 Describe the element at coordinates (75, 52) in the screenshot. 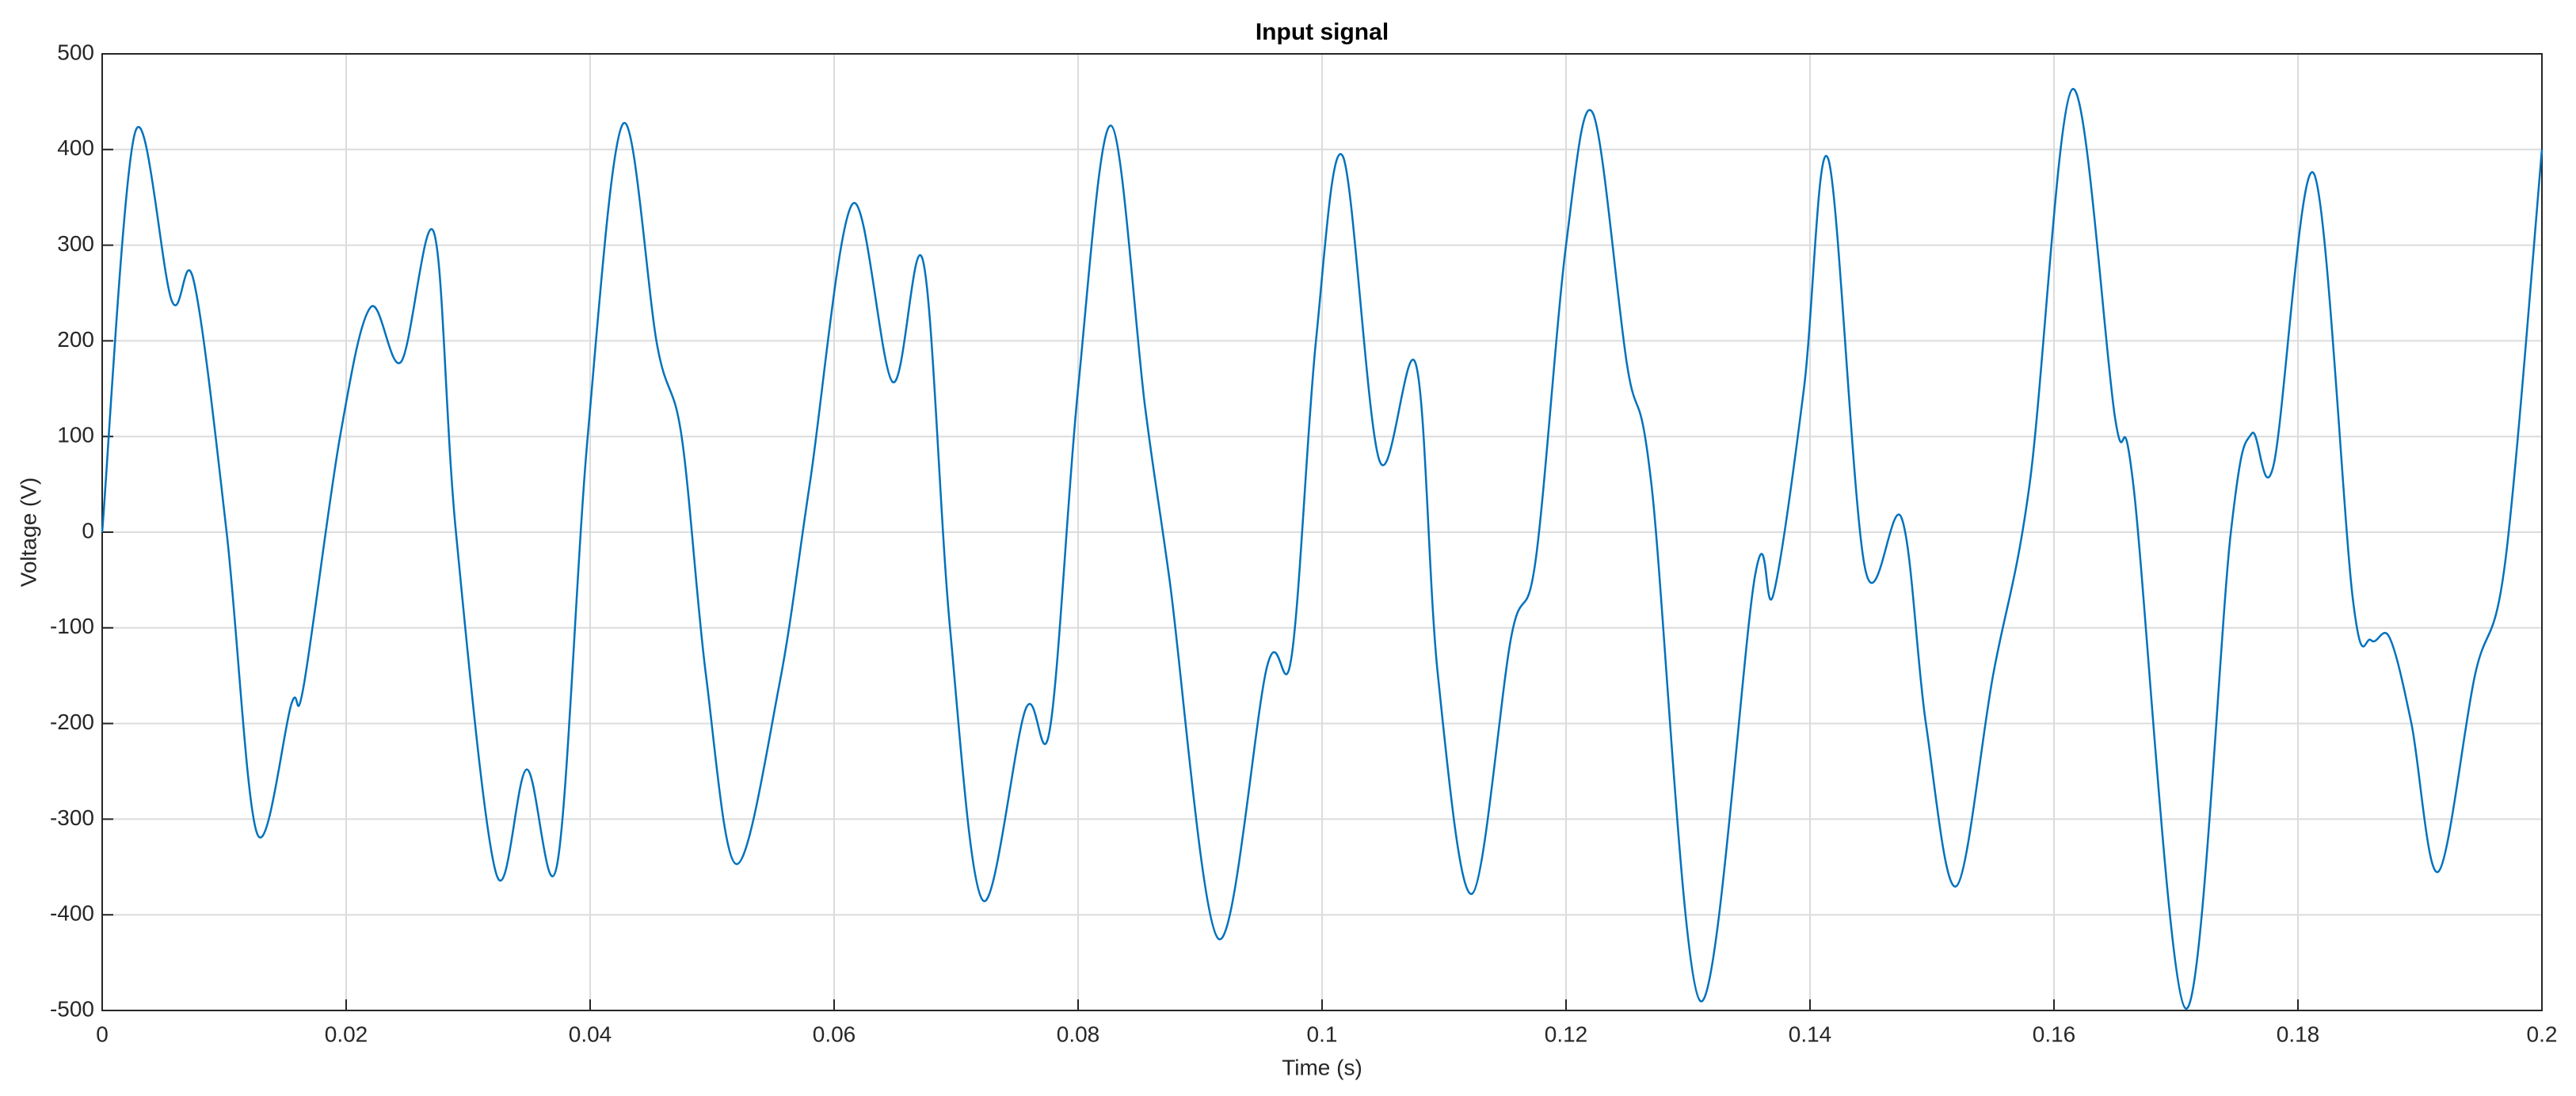

I see `y-tick-label: 500` at that location.